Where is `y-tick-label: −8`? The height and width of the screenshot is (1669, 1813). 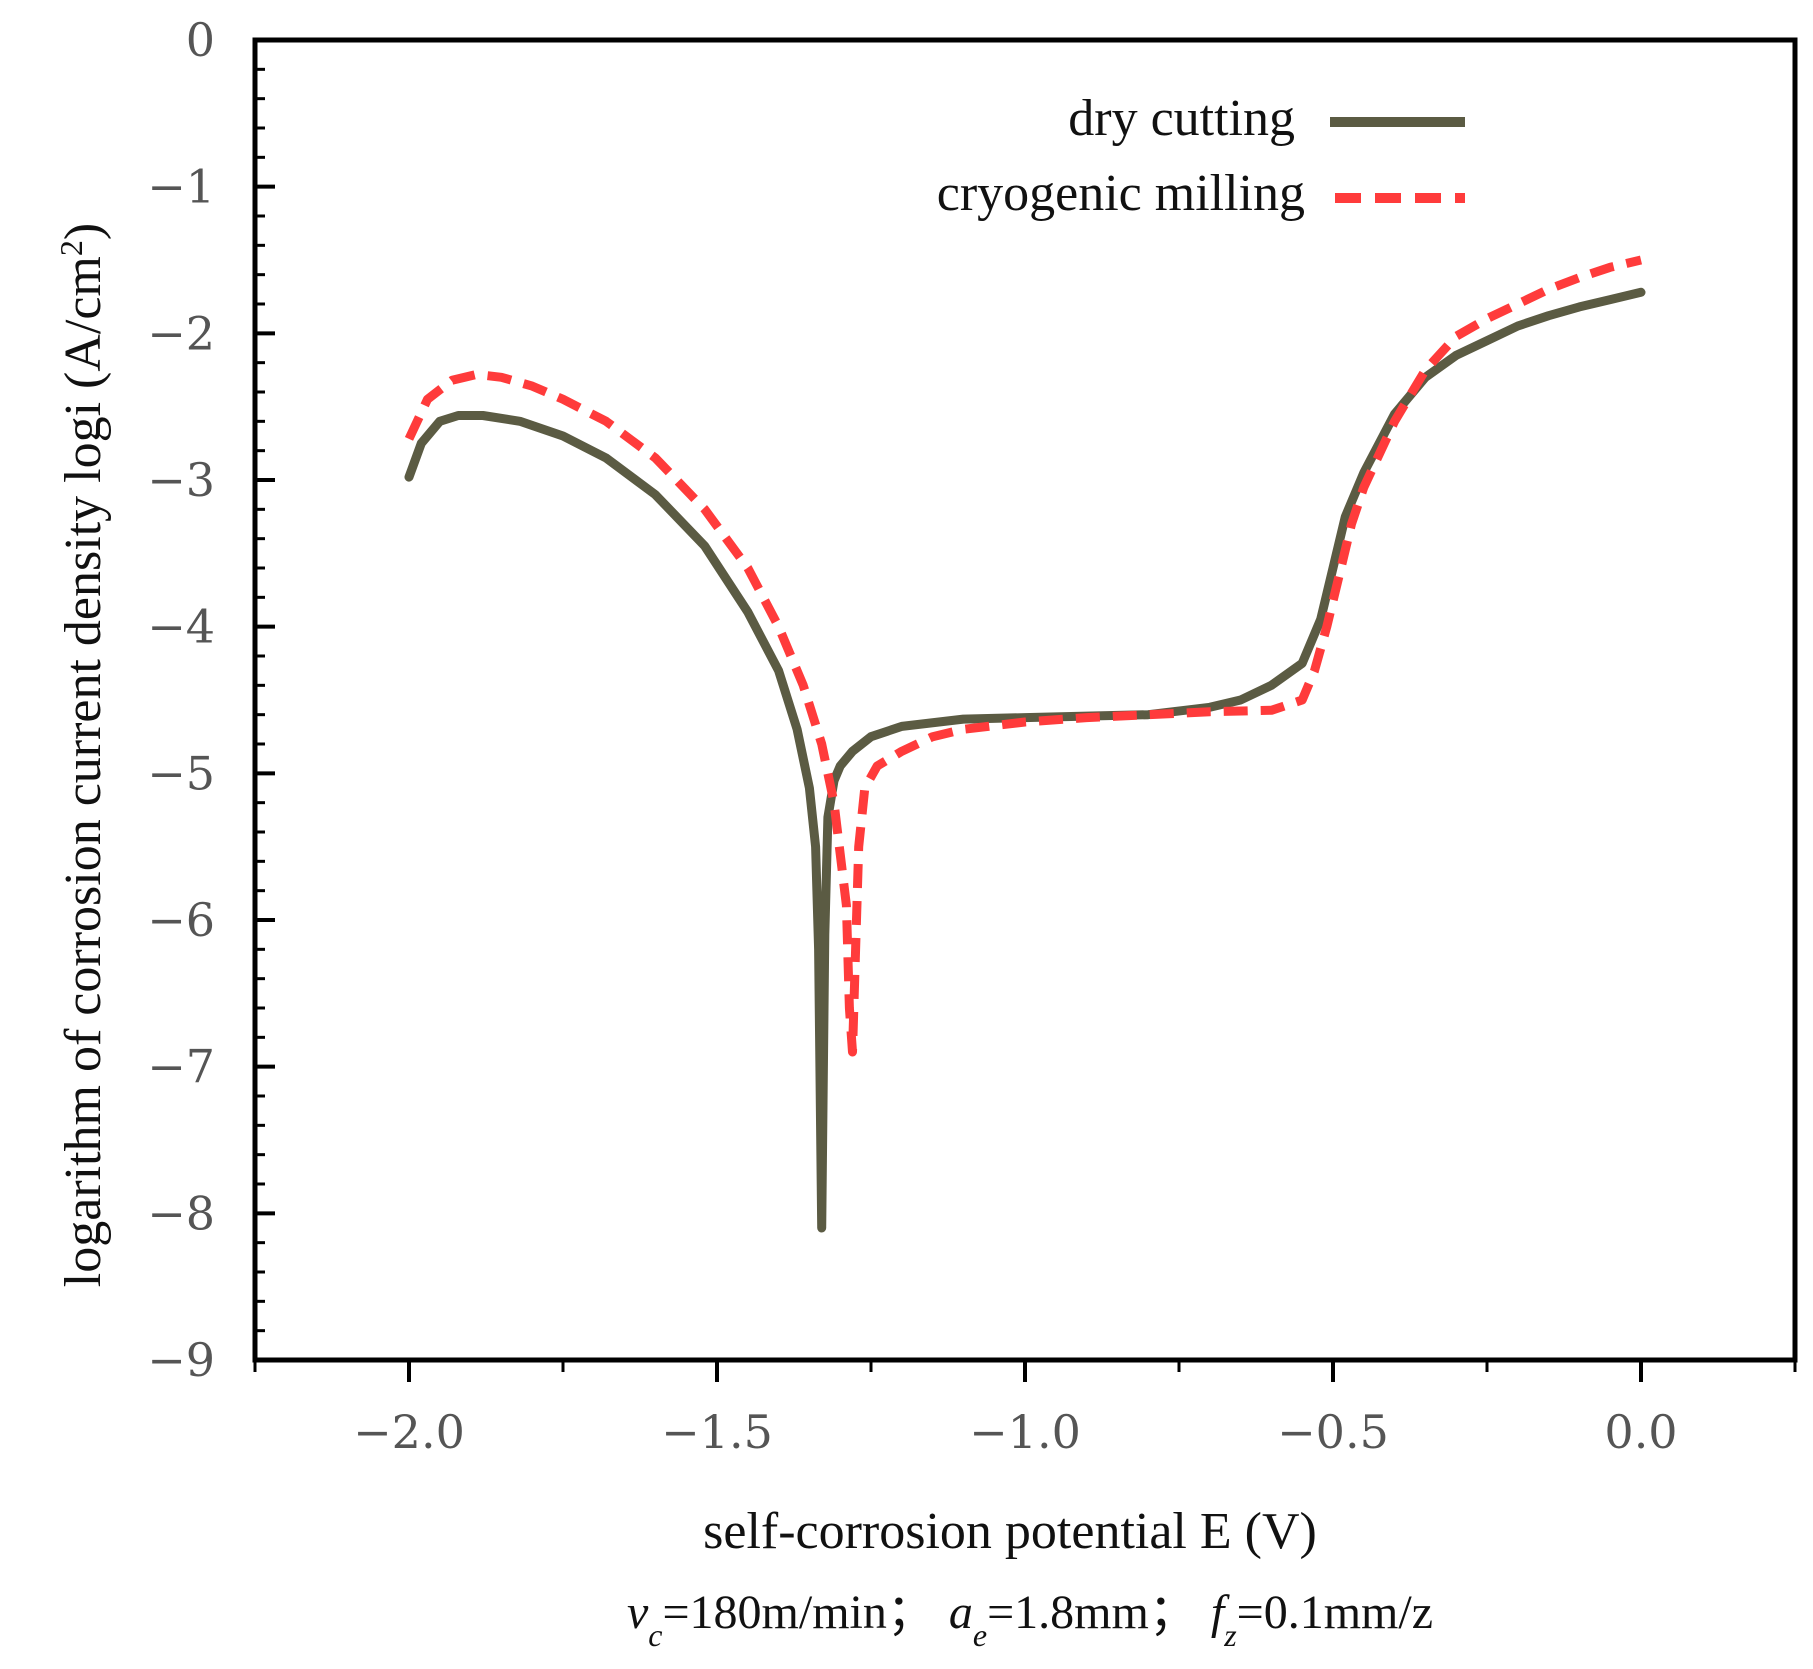
y-tick-label: −8 is located at coordinates (181, 1213).